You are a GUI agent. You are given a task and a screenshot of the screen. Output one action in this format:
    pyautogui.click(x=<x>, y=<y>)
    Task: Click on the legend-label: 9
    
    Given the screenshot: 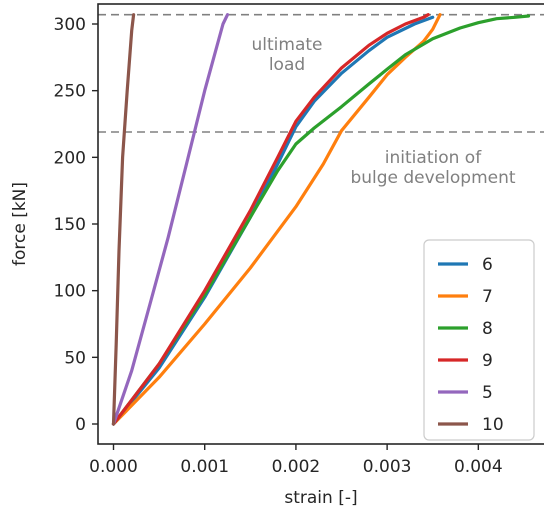 What is the action you would take?
    pyautogui.click(x=487, y=361)
    